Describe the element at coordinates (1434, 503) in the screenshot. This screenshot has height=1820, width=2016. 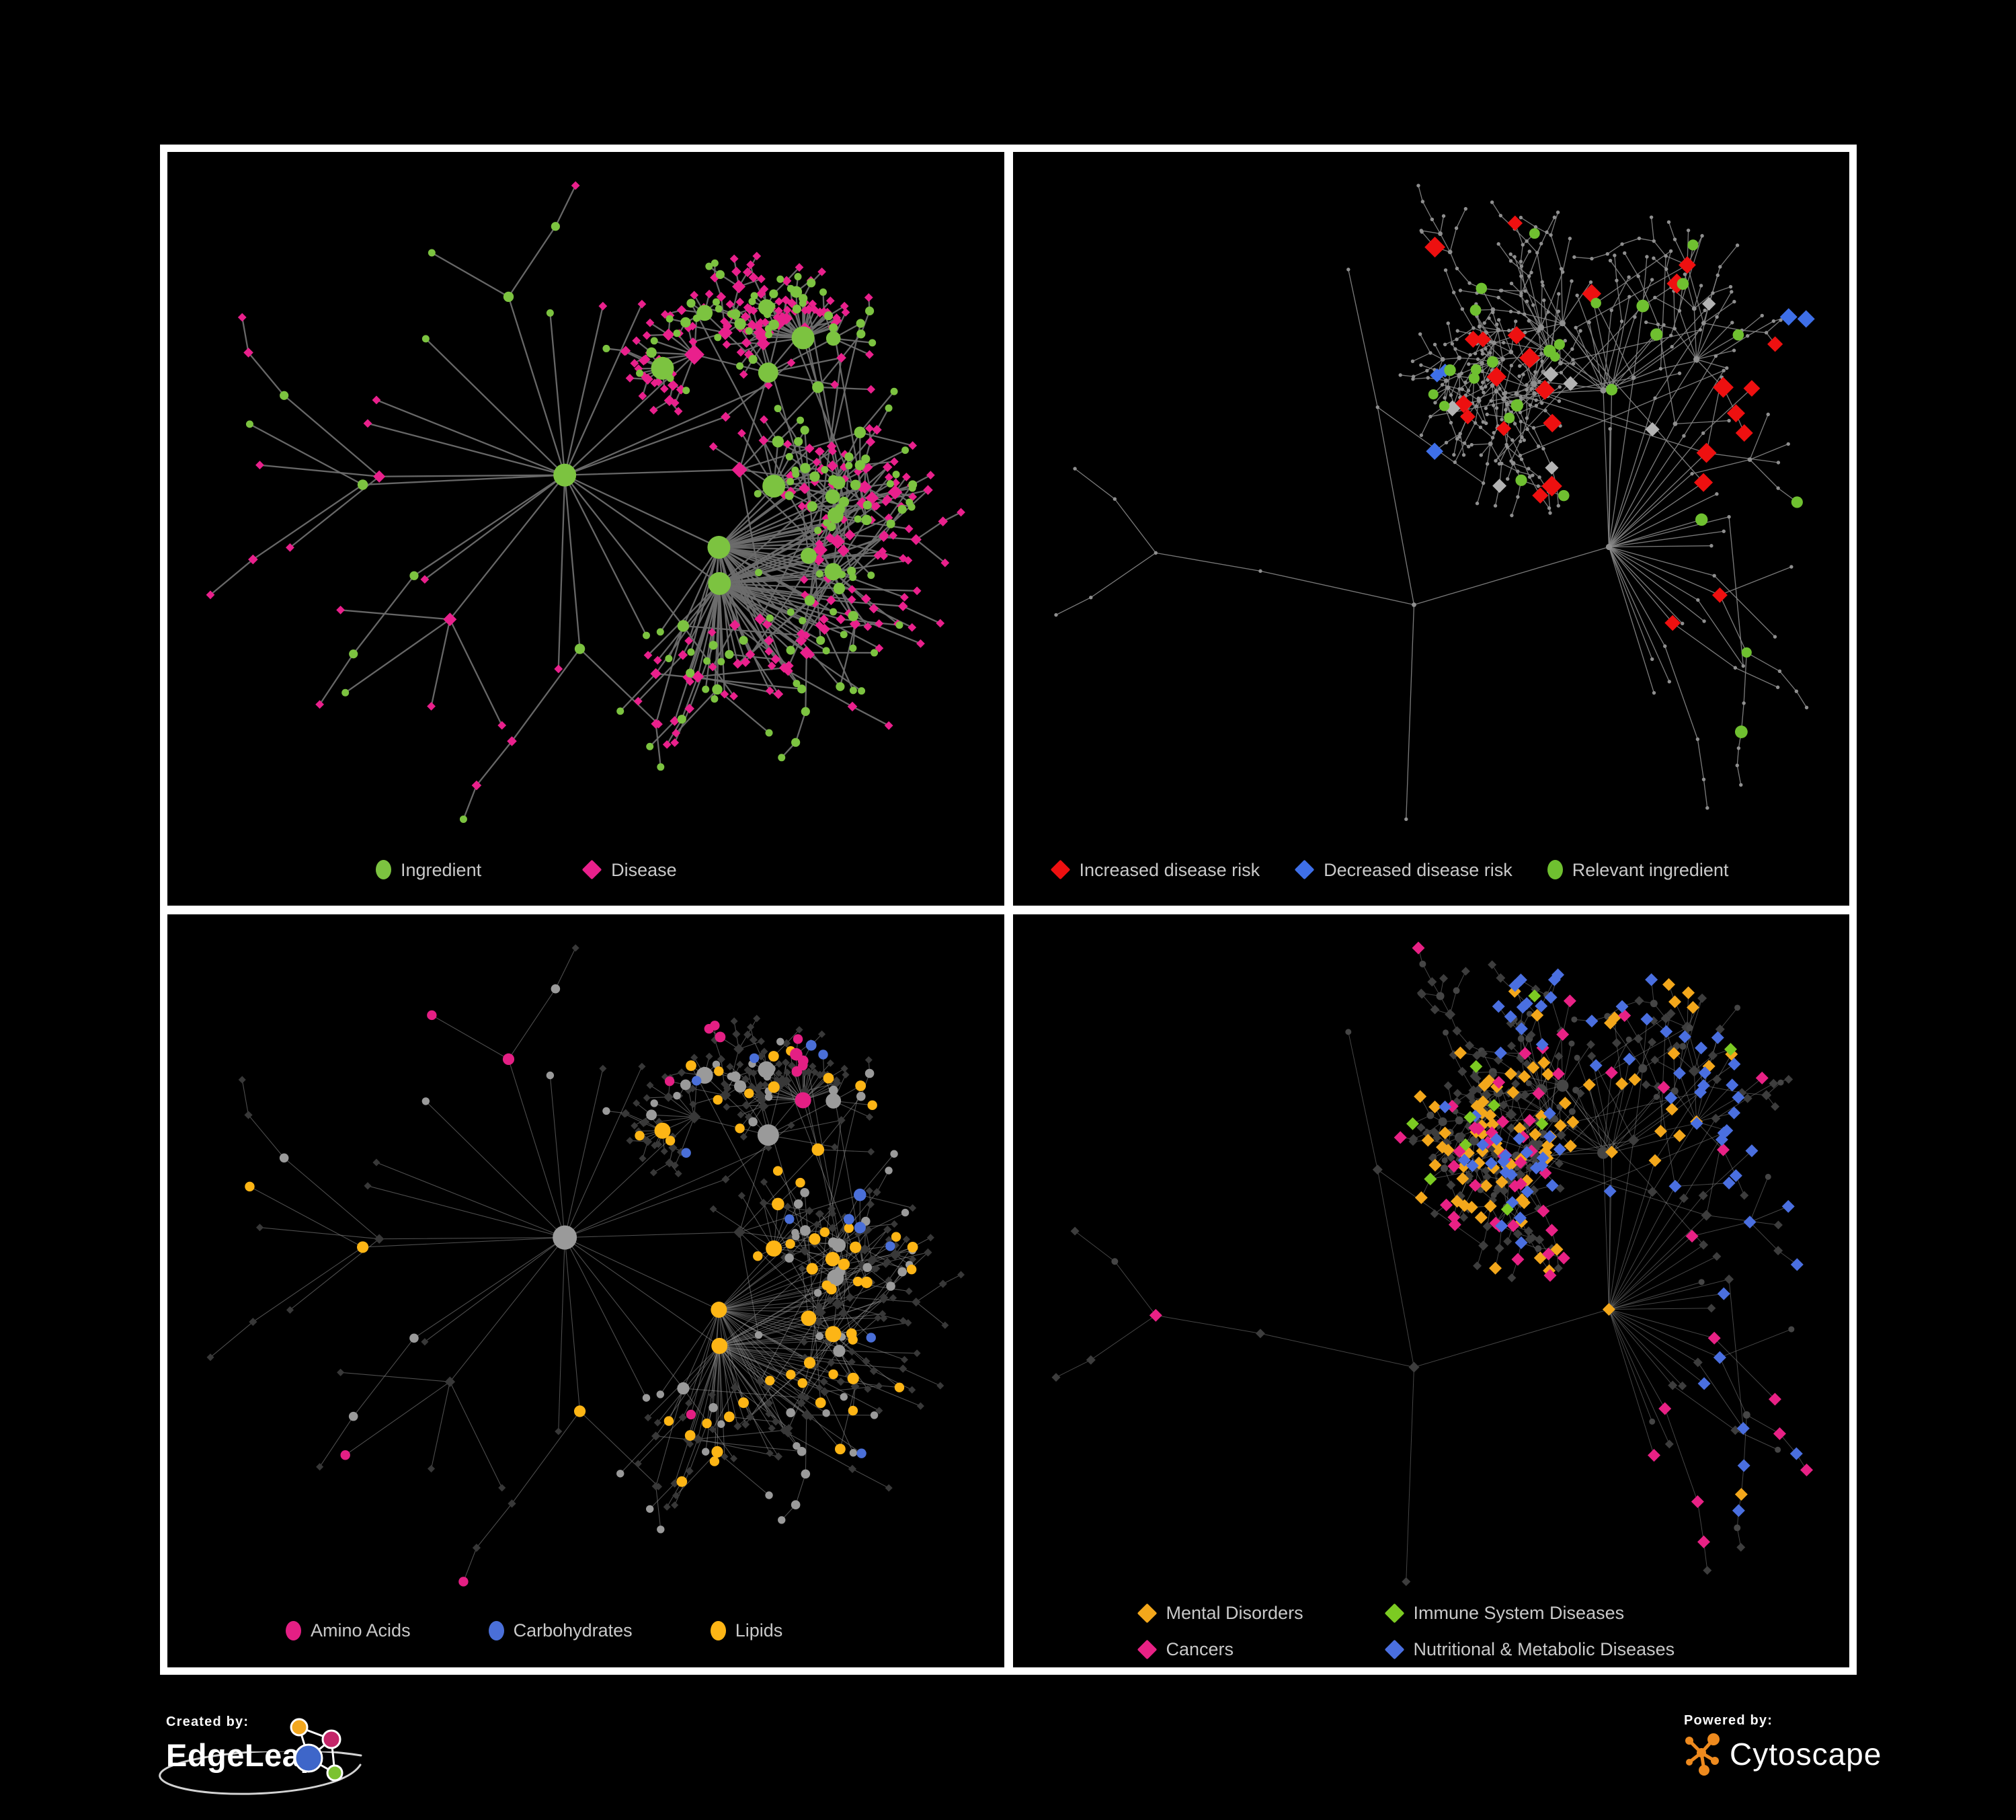
I see `network-canvas-disease-risk` at that location.